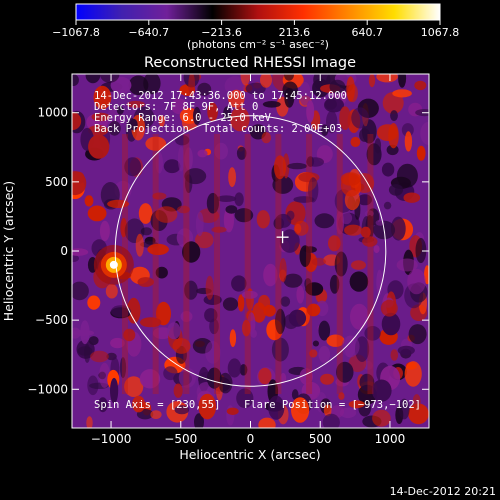 The height and width of the screenshot is (500, 500). I want to click on x-tick-label: 500, so click(320, 439).